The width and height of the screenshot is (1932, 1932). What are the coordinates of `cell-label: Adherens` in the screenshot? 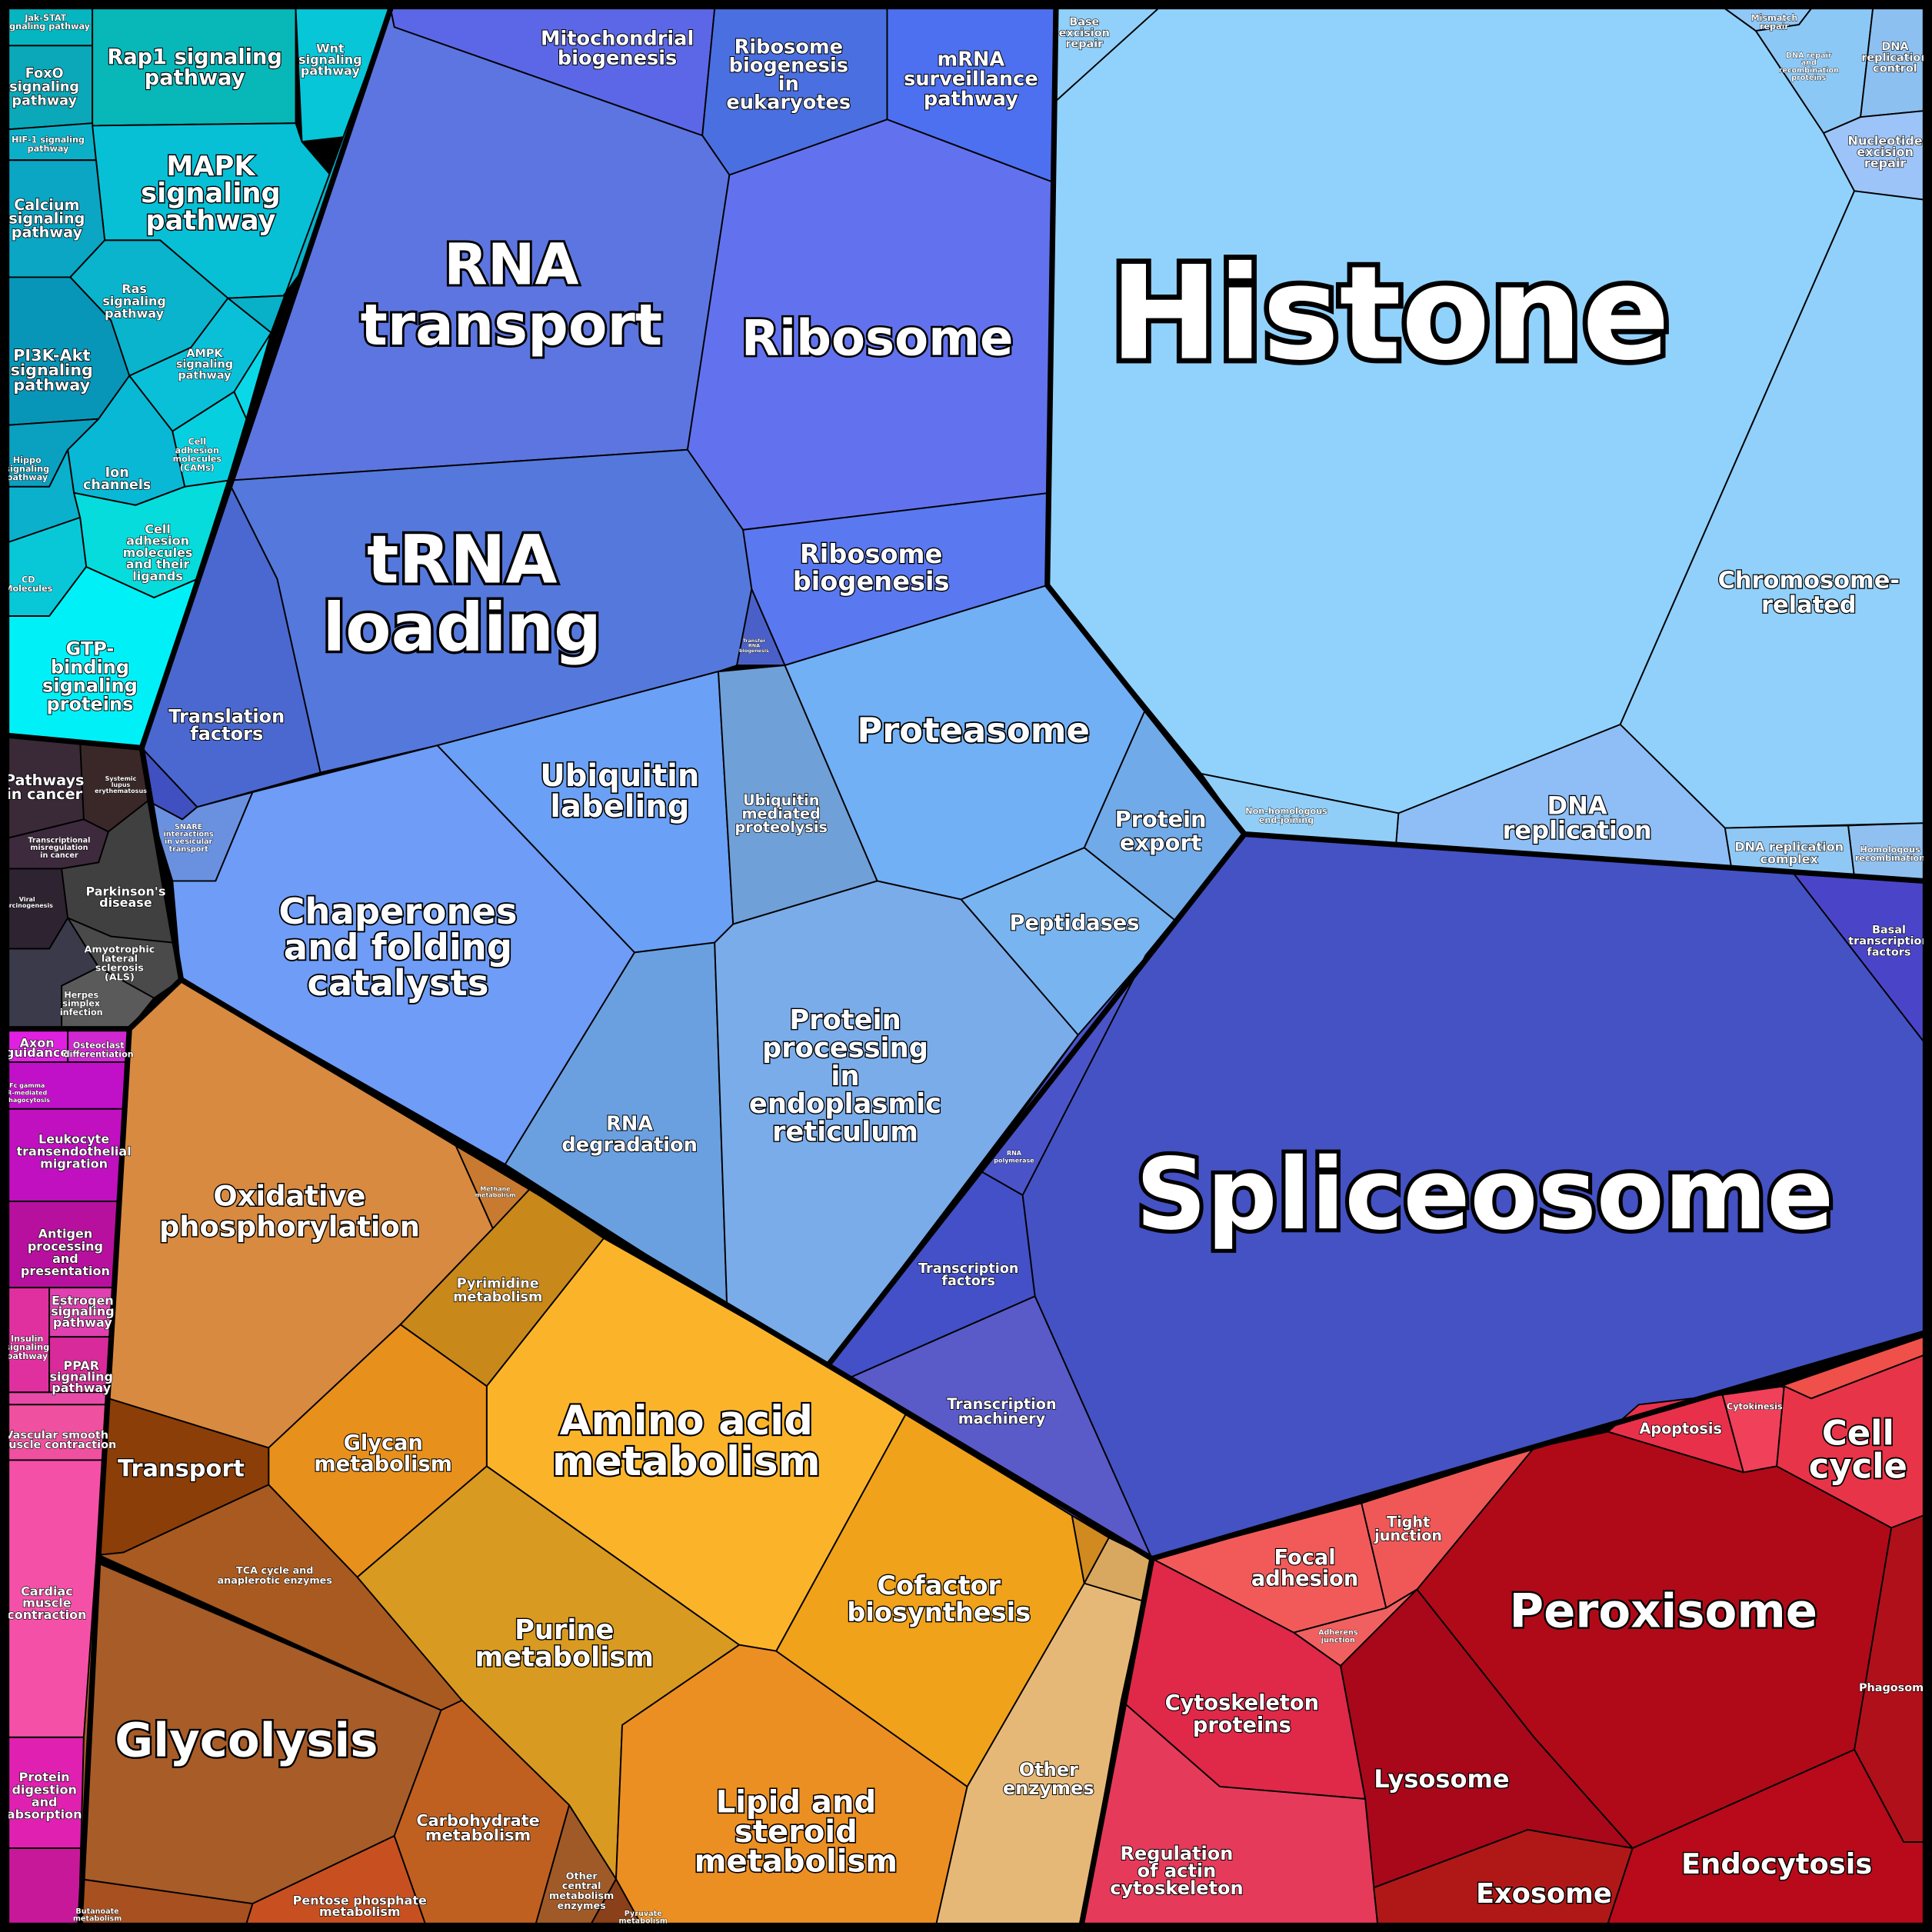 It's located at (1338, 1633).